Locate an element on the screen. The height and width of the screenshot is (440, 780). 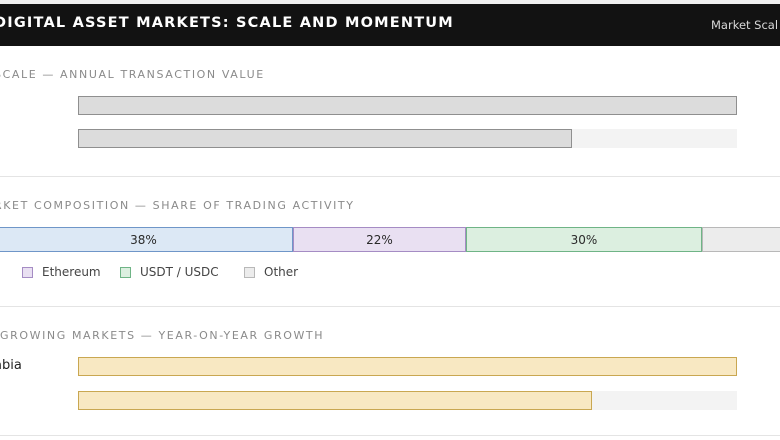
header-tag: Market Scal is located at coordinates (745, 25).